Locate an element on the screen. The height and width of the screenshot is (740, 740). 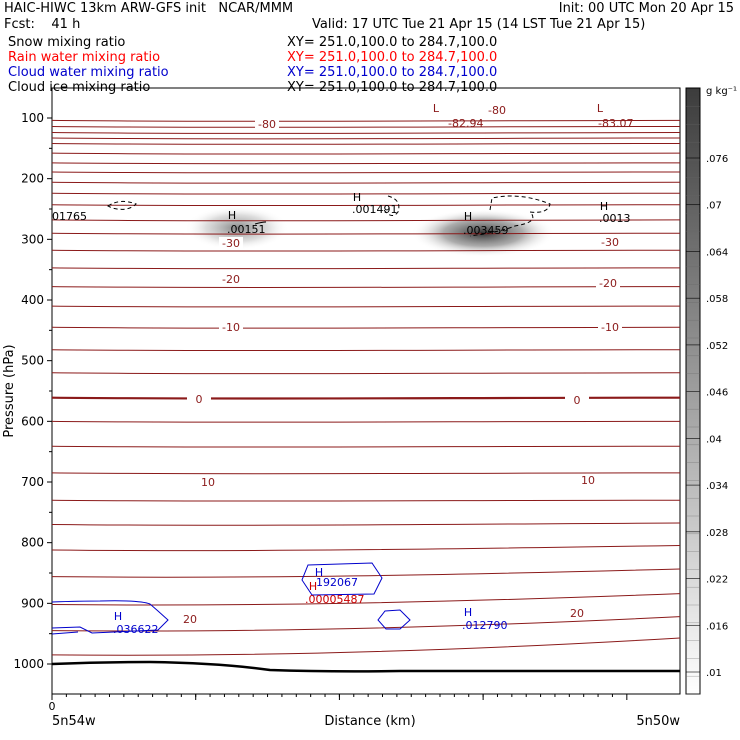
extremum-value: -83.07 is located at coordinates (615, 123).